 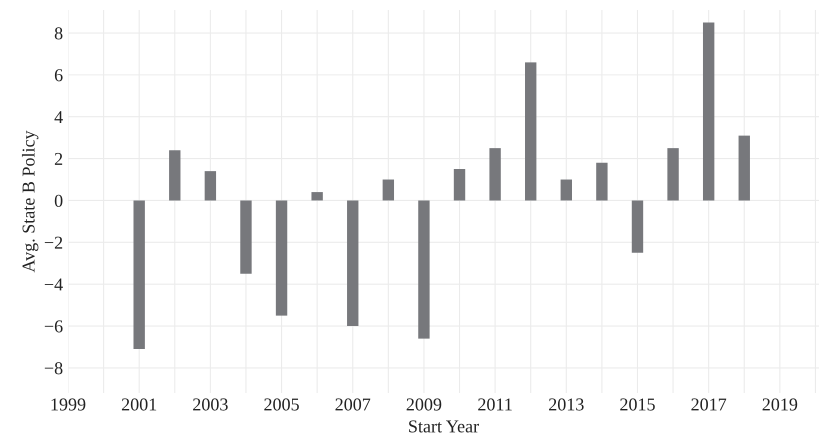 I want to click on x-axis-title: Start Year, so click(x=444, y=426).